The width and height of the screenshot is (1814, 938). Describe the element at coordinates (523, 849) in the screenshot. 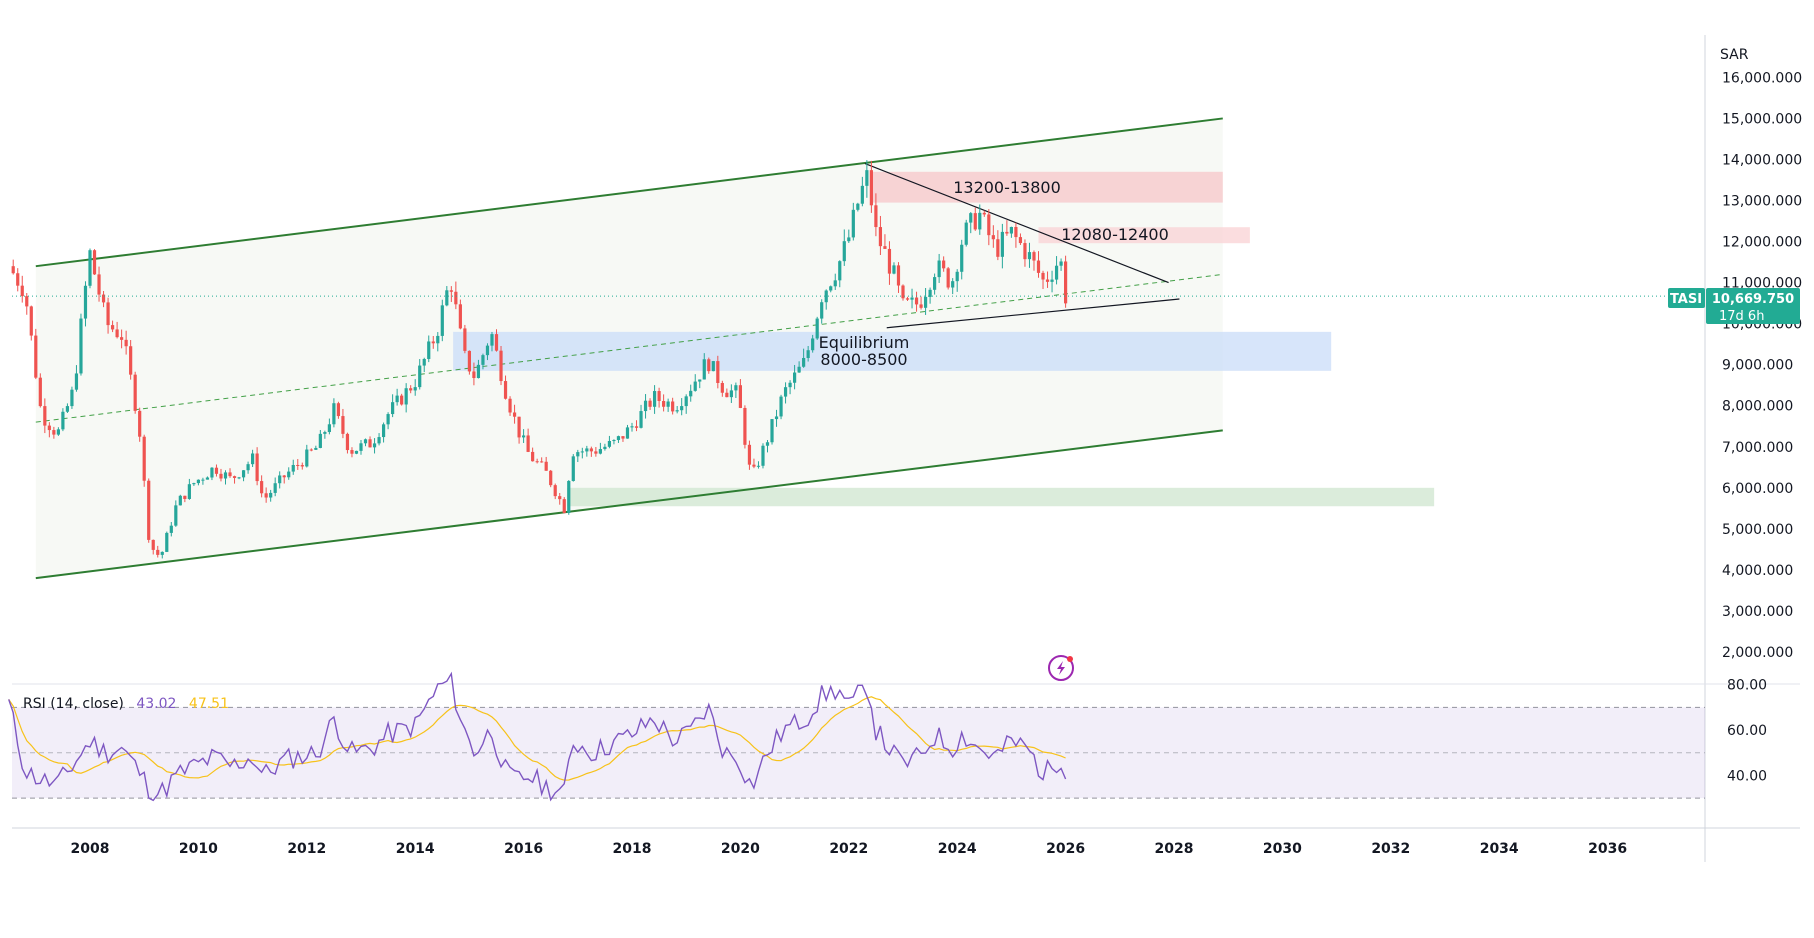

I see `time-tick-label: 2016` at that location.